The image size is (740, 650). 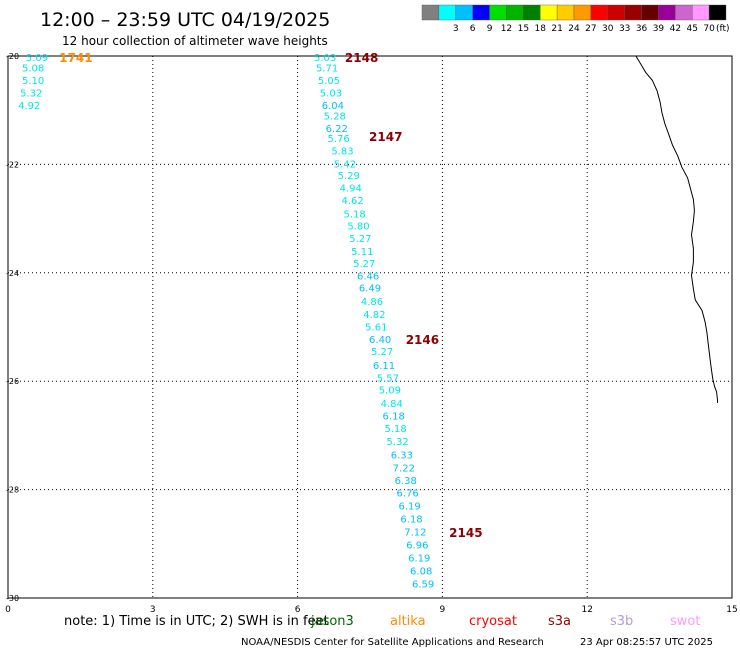 What do you see at coordinates (335, 117) in the screenshot?
I see `swh-value-label: 5.28` at bounding box center [335, 117].